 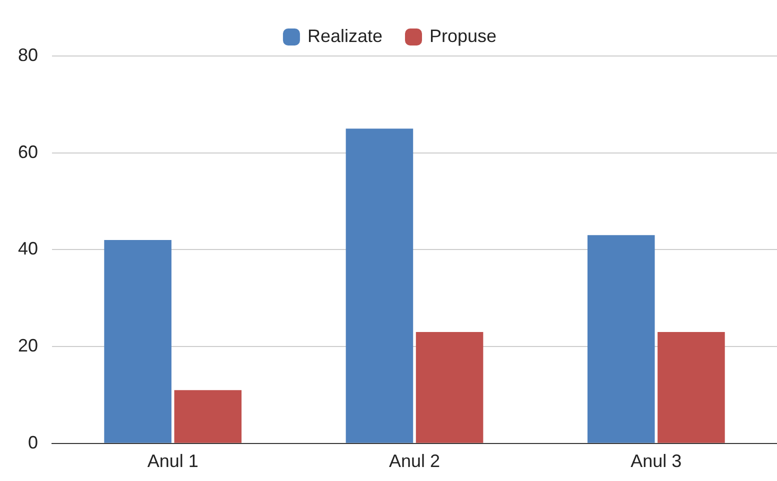 What do you see at coordinates (28, 248) in the screenshot?
I see `y-tick-label: 40` at bounding box center [28, 248].